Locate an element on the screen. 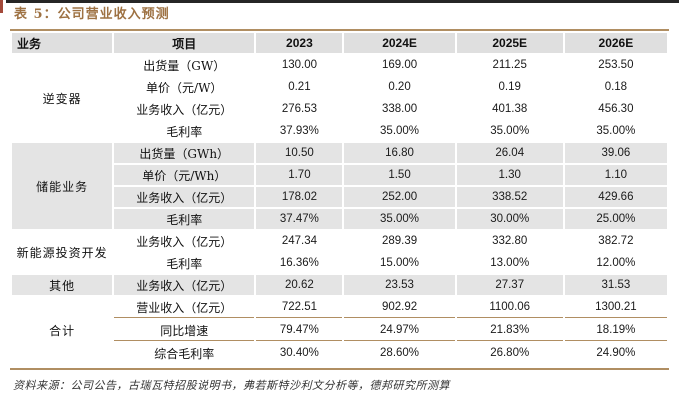 The width and height of the screenshot is (679, 400). cell-value: 902.92 is located at coordinates (399, 307).